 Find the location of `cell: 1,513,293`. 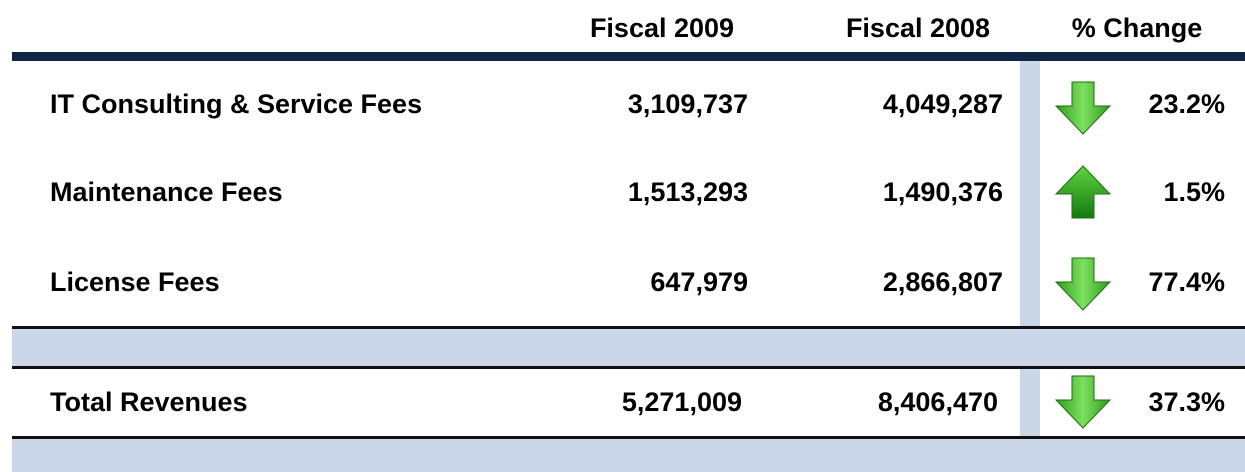

cell: 1,513,293 is located at coordinates (688, 192).